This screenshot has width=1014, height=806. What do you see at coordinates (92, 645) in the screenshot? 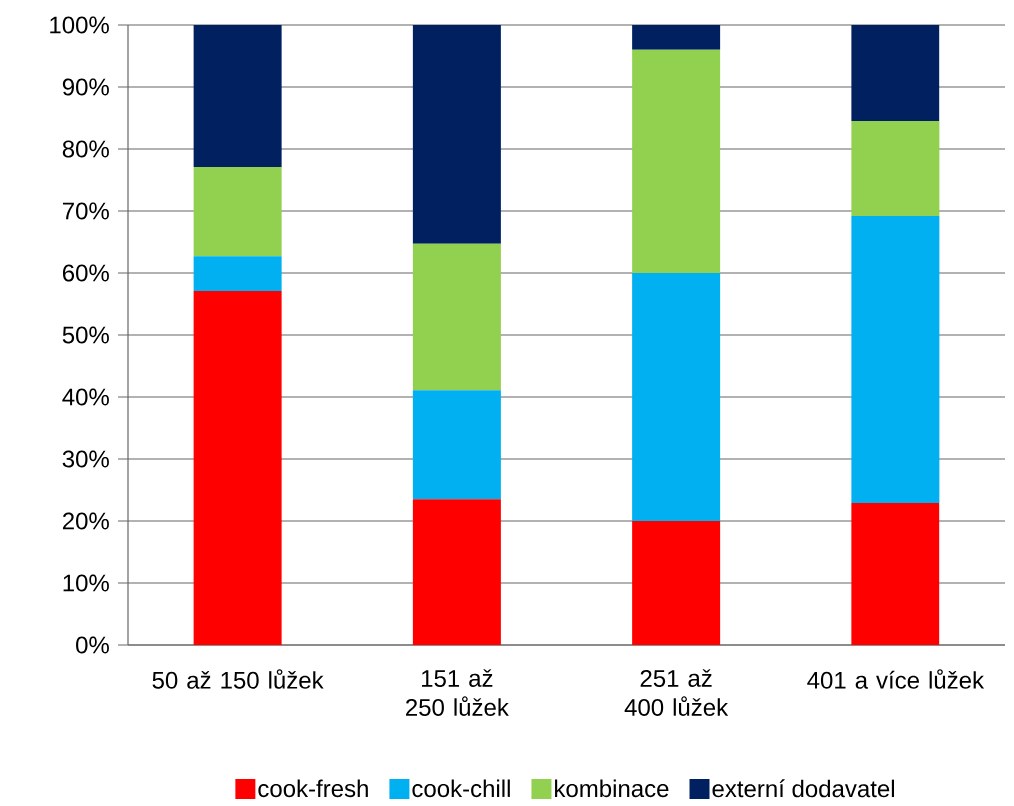
I see `y-tick-label: 0%` at bounding box center [92, 645].